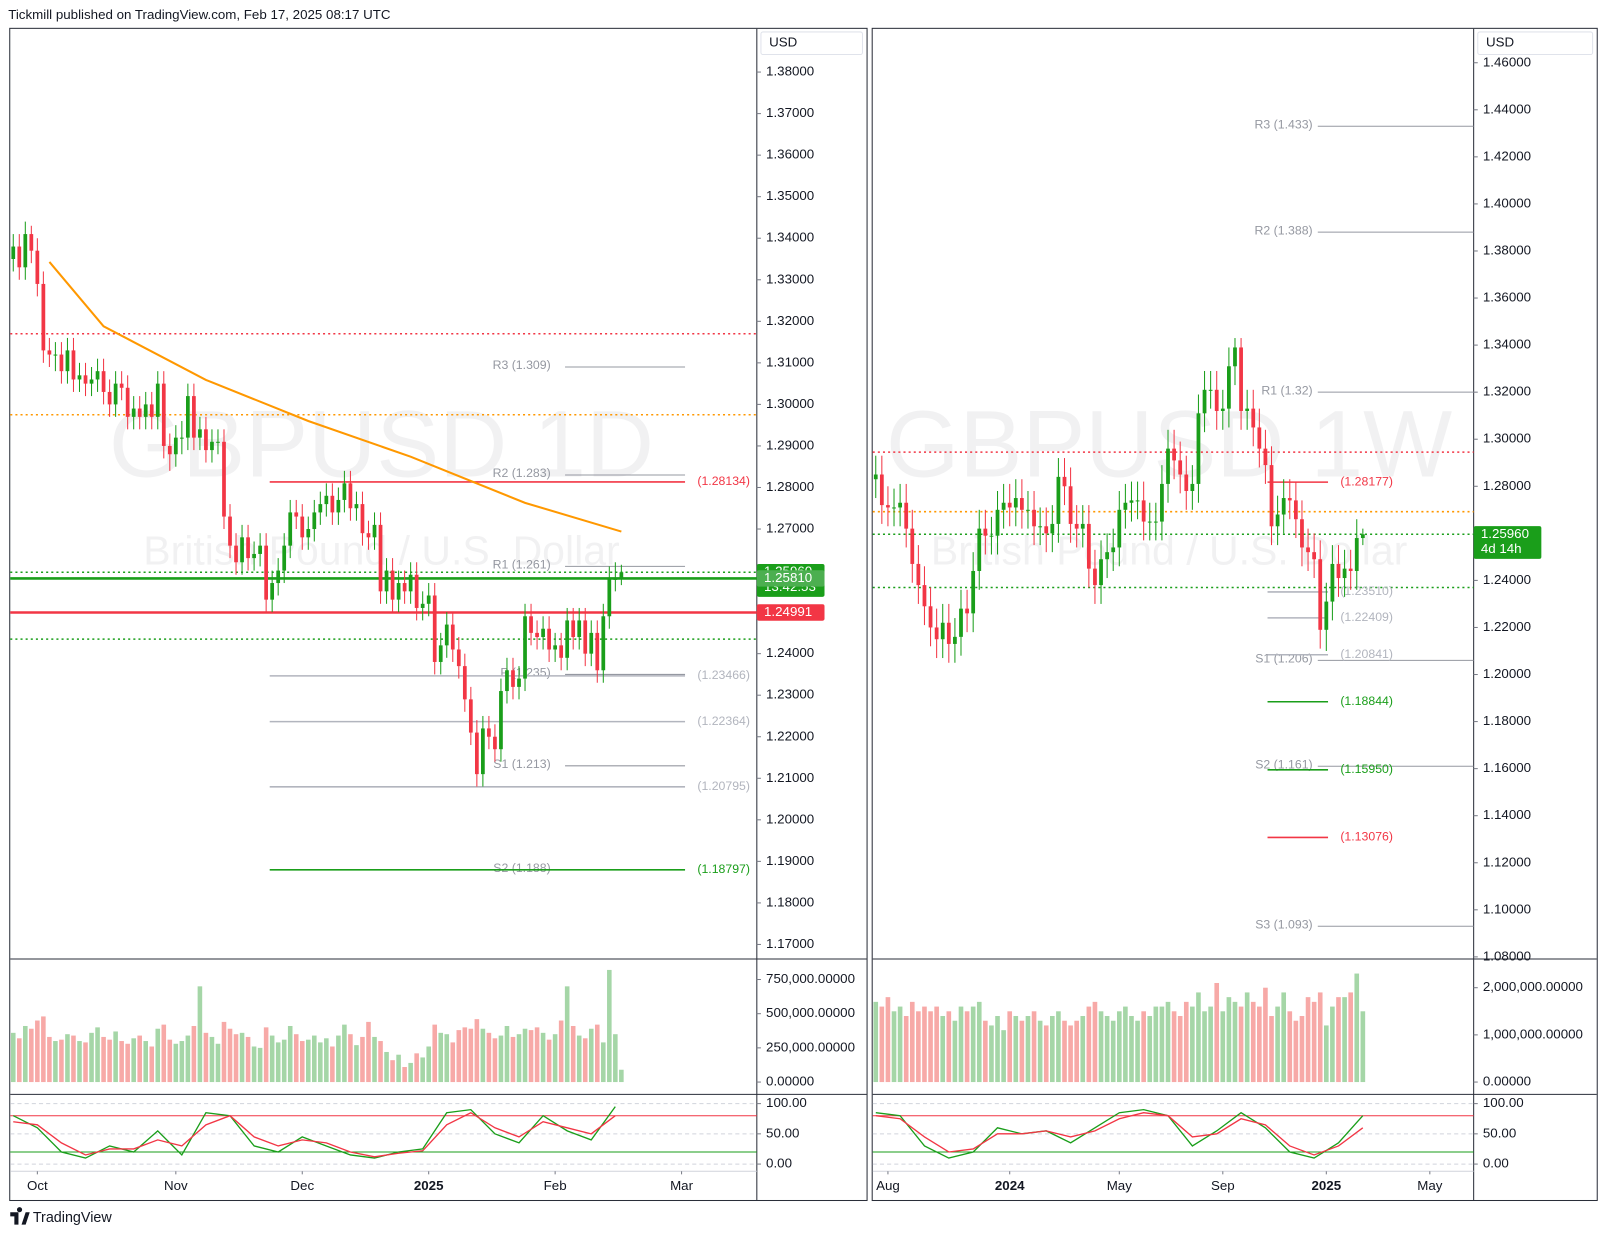 Image resolution: width=1608 pixels, height=1235 pixels. I want to click on stoch-line, so click(314, 1134).